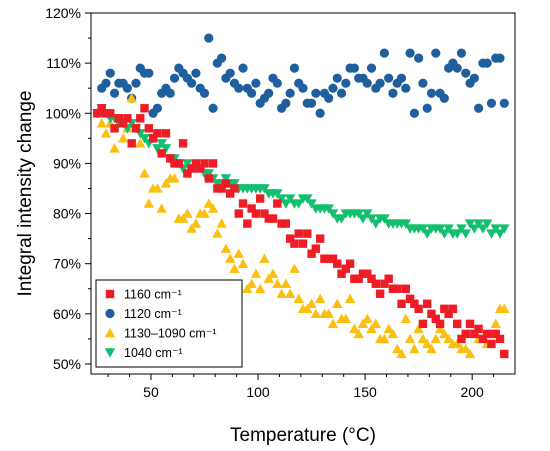  I want to click on legend-label: 1040 cm⁻¹, so click(153, 353).